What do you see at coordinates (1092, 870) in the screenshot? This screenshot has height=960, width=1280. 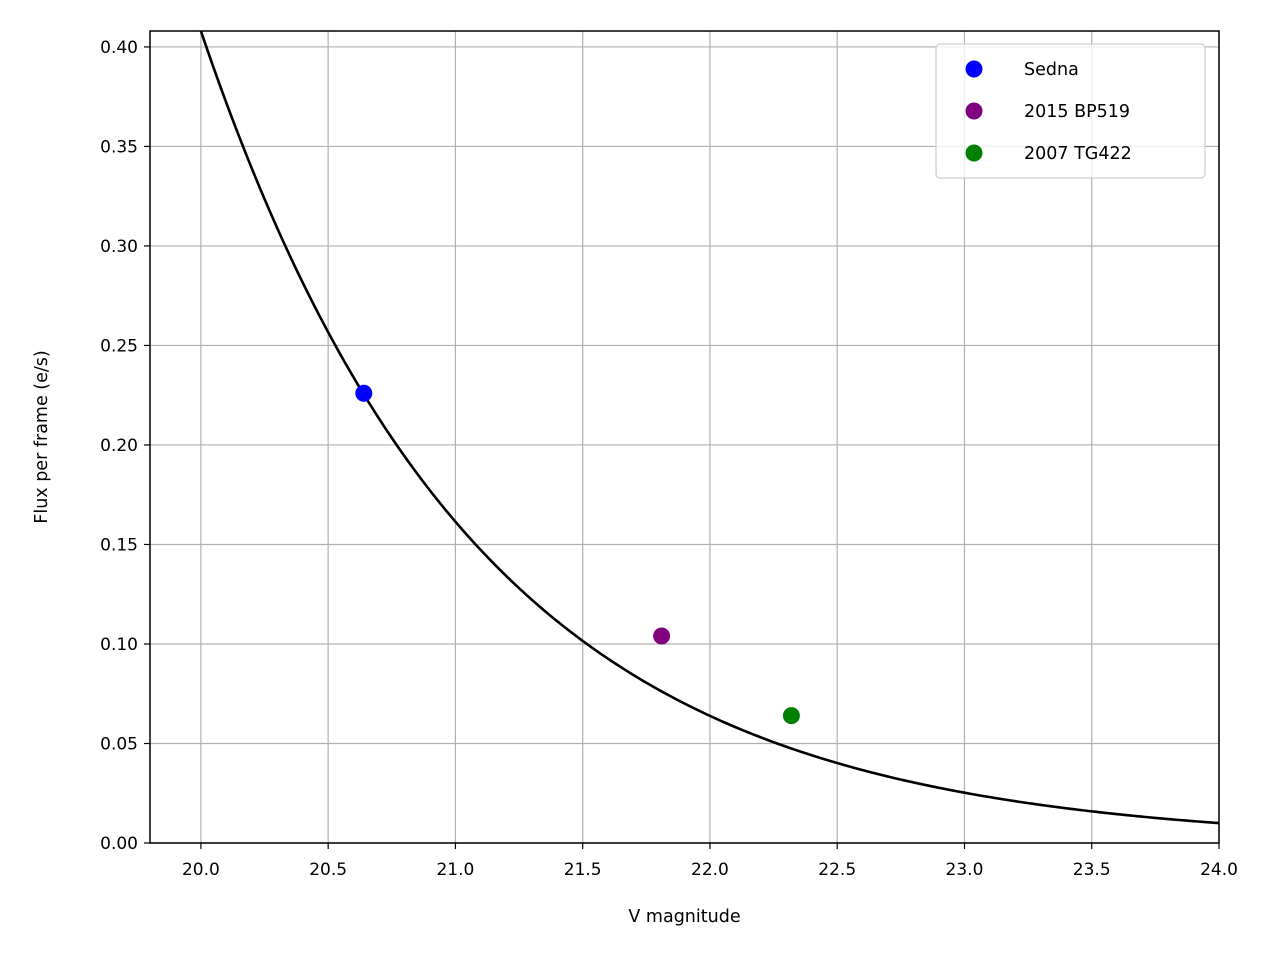 I see `x-tick-label: 23.5` at bounding box center [1092, 870].